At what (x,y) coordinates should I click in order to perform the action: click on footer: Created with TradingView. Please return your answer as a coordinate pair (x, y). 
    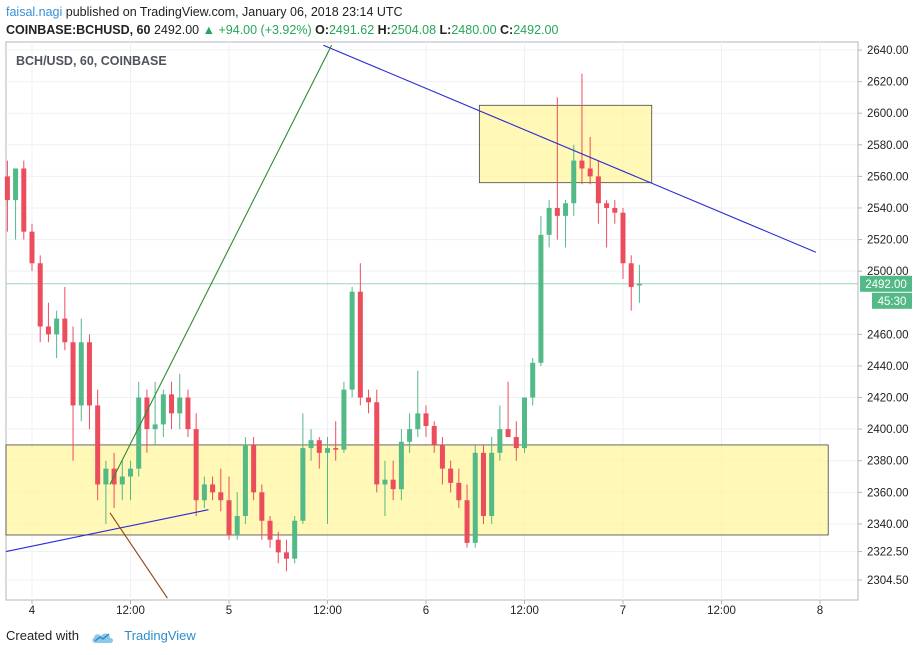
    Looking at the image, I should click on (101, 636).